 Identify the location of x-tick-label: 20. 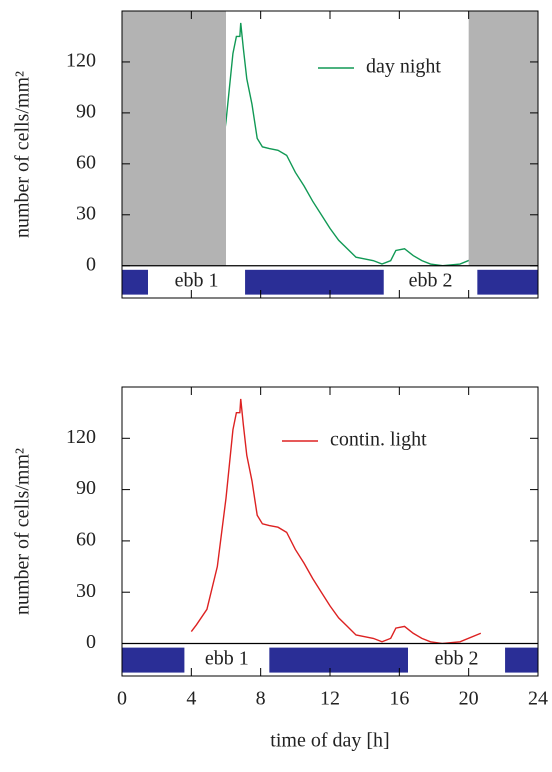
(469, 699).